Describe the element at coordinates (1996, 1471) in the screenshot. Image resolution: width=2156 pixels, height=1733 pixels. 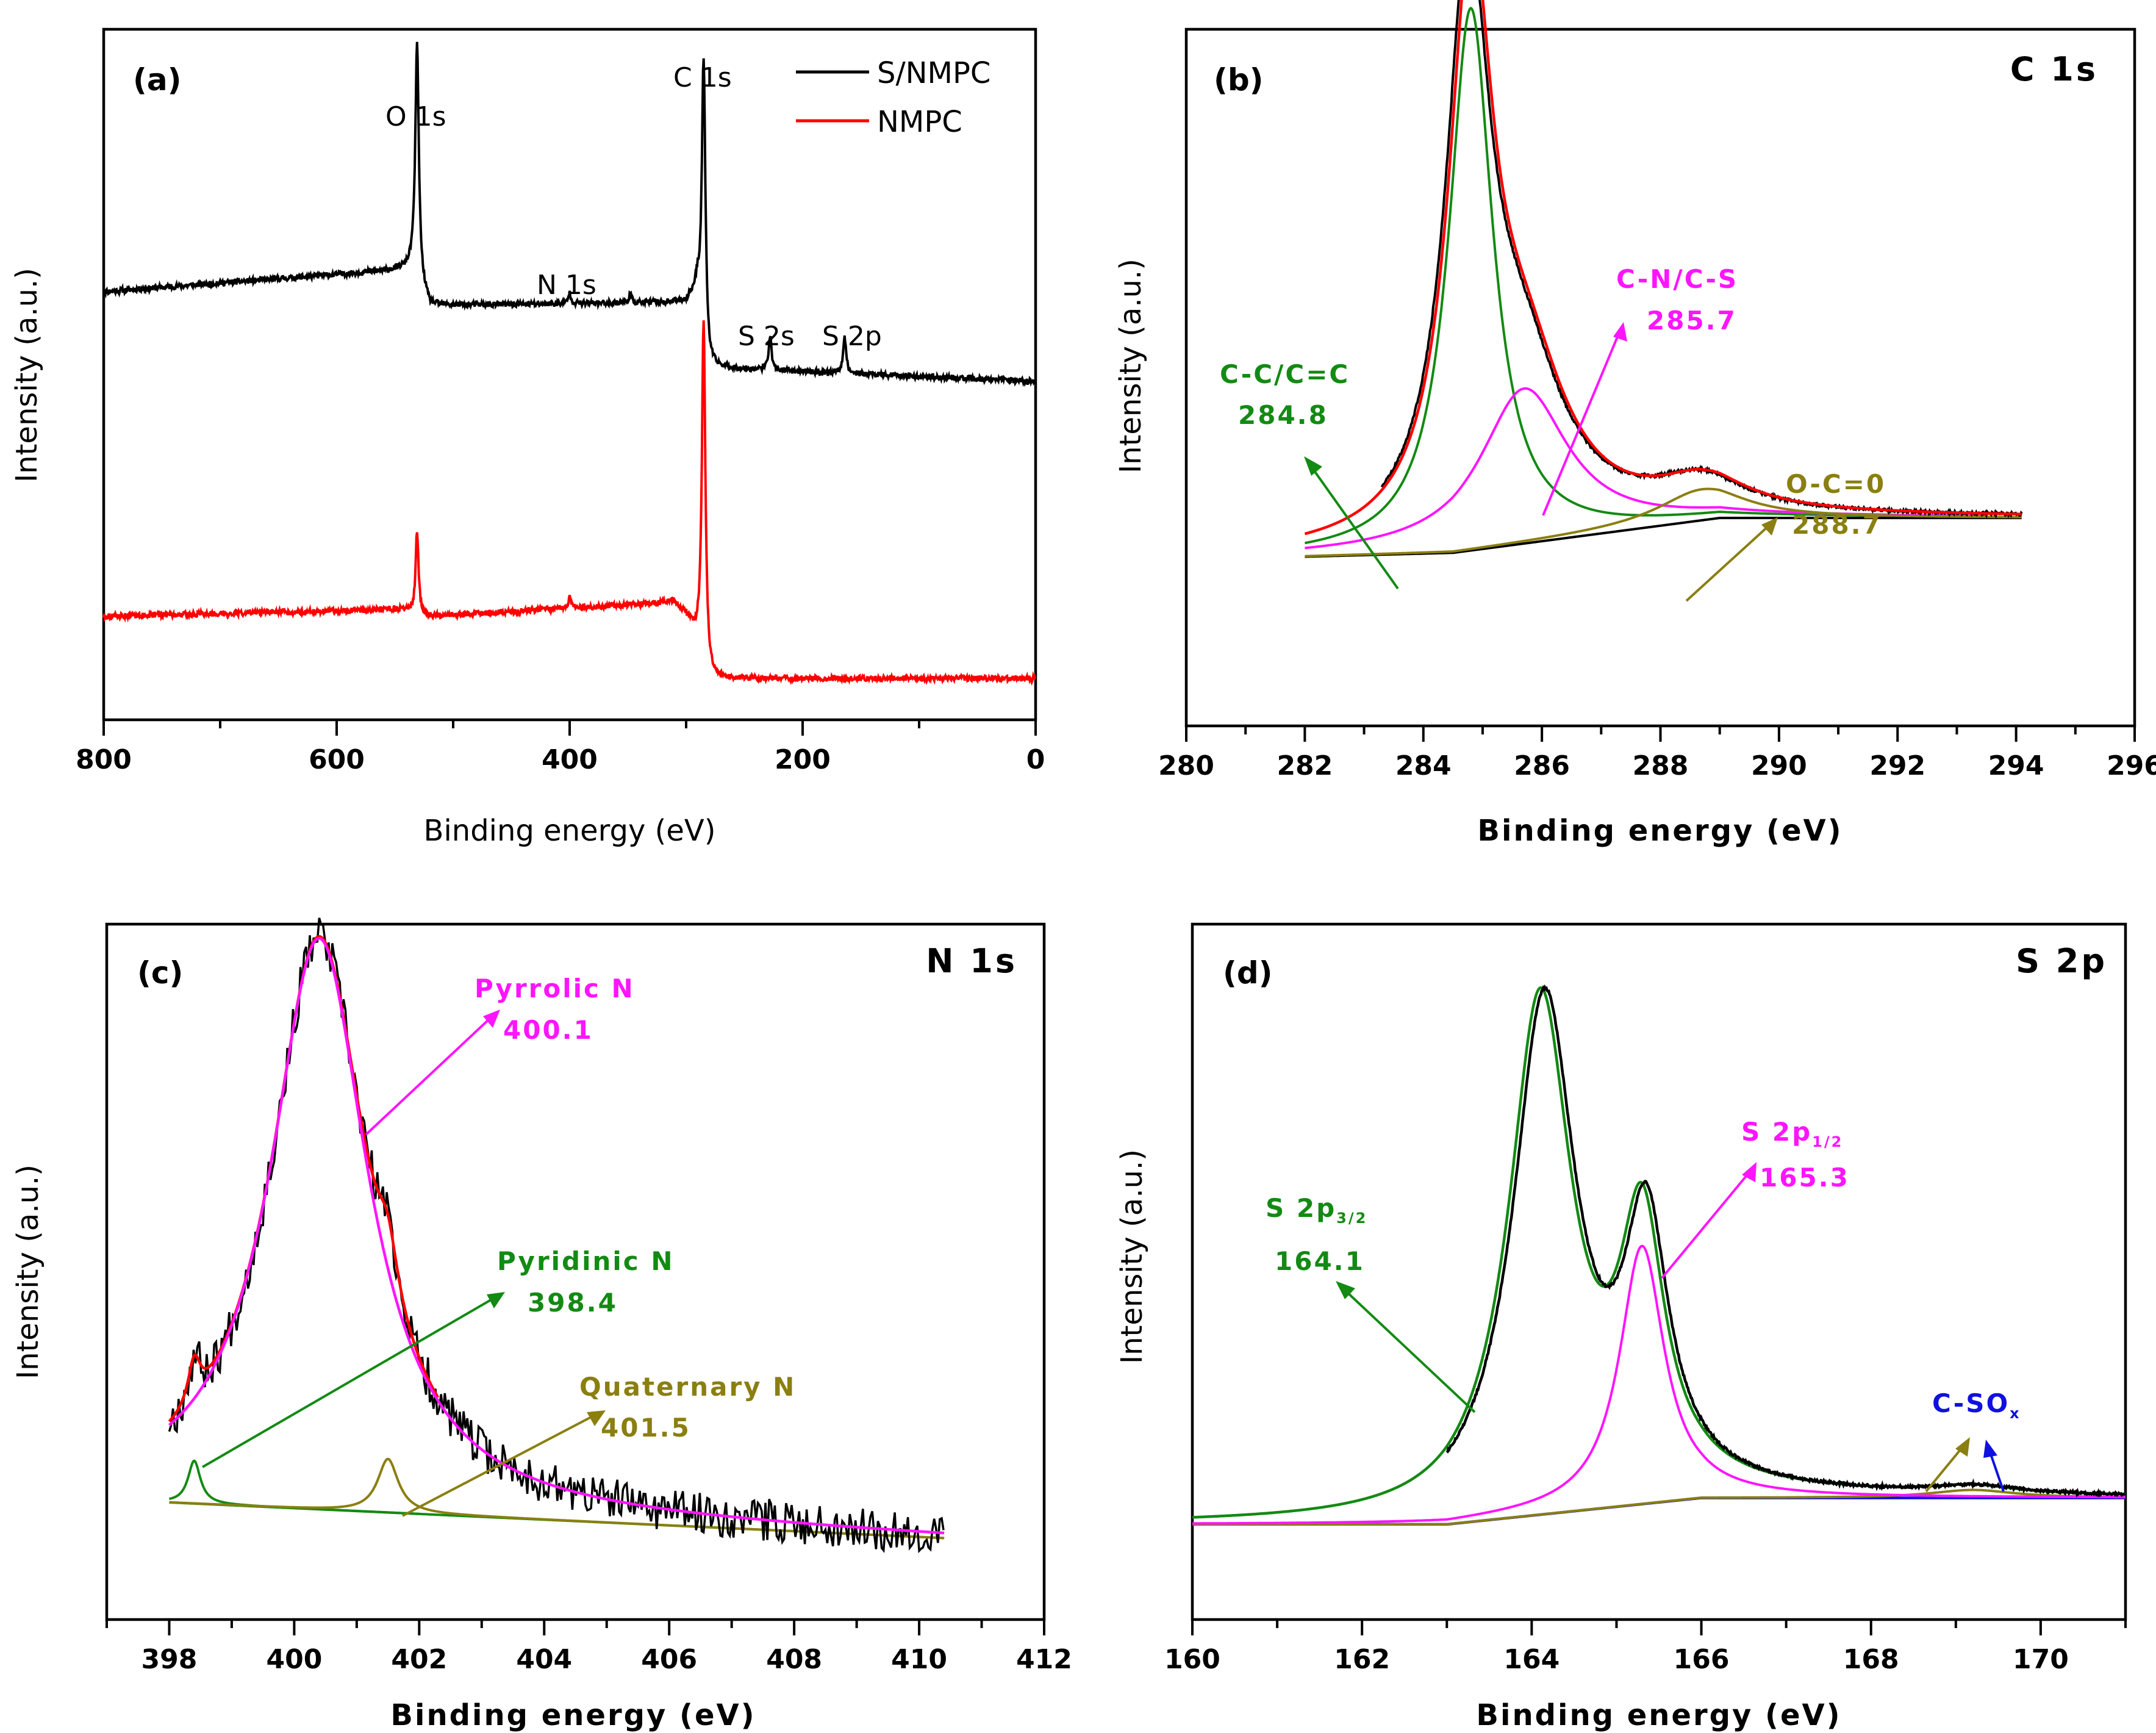
I see `annotation-c-sox-arrow-blue` at that location.